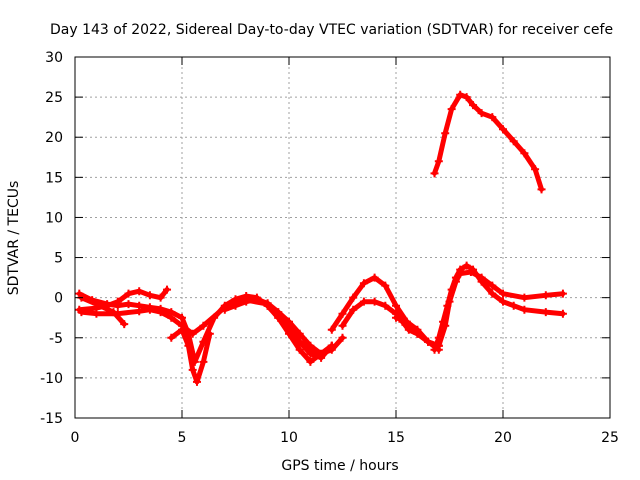 This screenshot has width=640, height=480. Describe the element at coordinates (54, 58) in the screenshot. I see `y-tick-label: 30` at that location.